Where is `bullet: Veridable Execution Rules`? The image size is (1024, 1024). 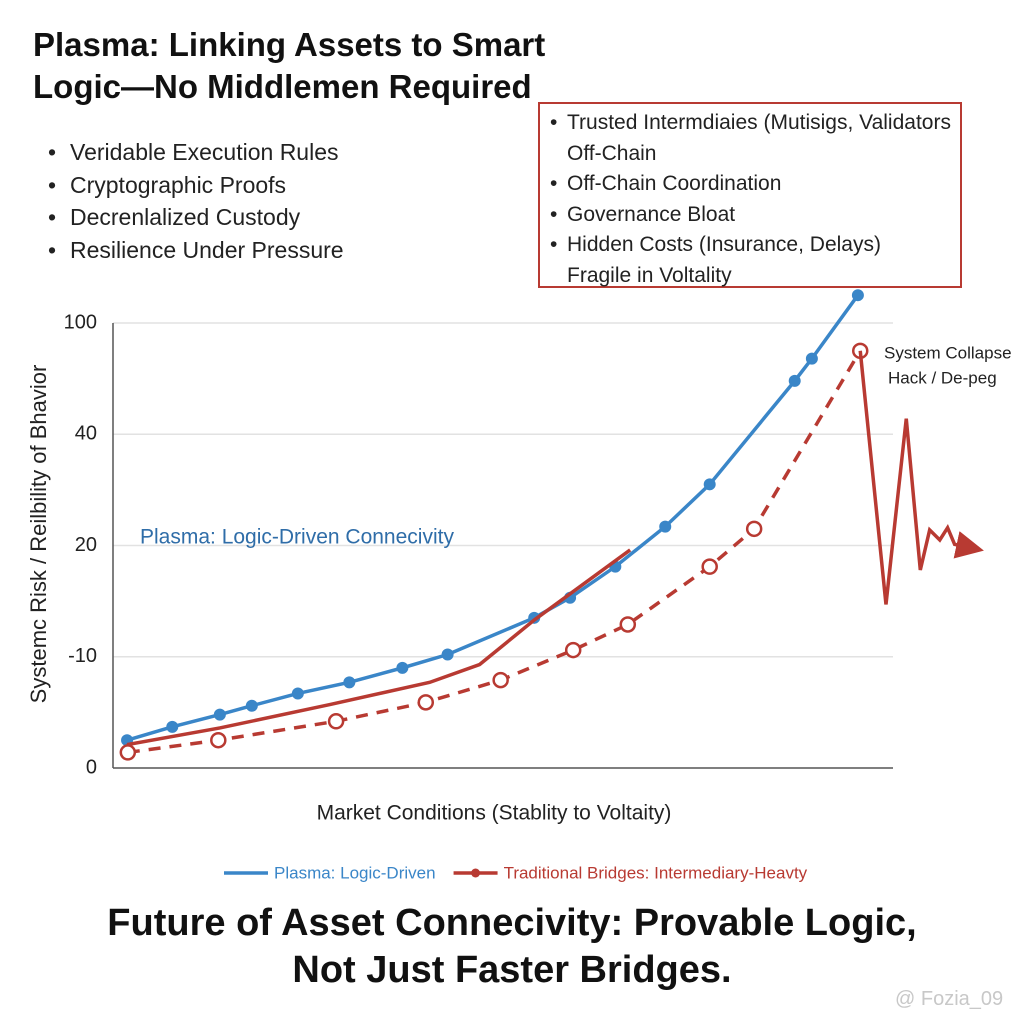 bullet: Veridable Execution Rules is located at coordinates (196, 152).